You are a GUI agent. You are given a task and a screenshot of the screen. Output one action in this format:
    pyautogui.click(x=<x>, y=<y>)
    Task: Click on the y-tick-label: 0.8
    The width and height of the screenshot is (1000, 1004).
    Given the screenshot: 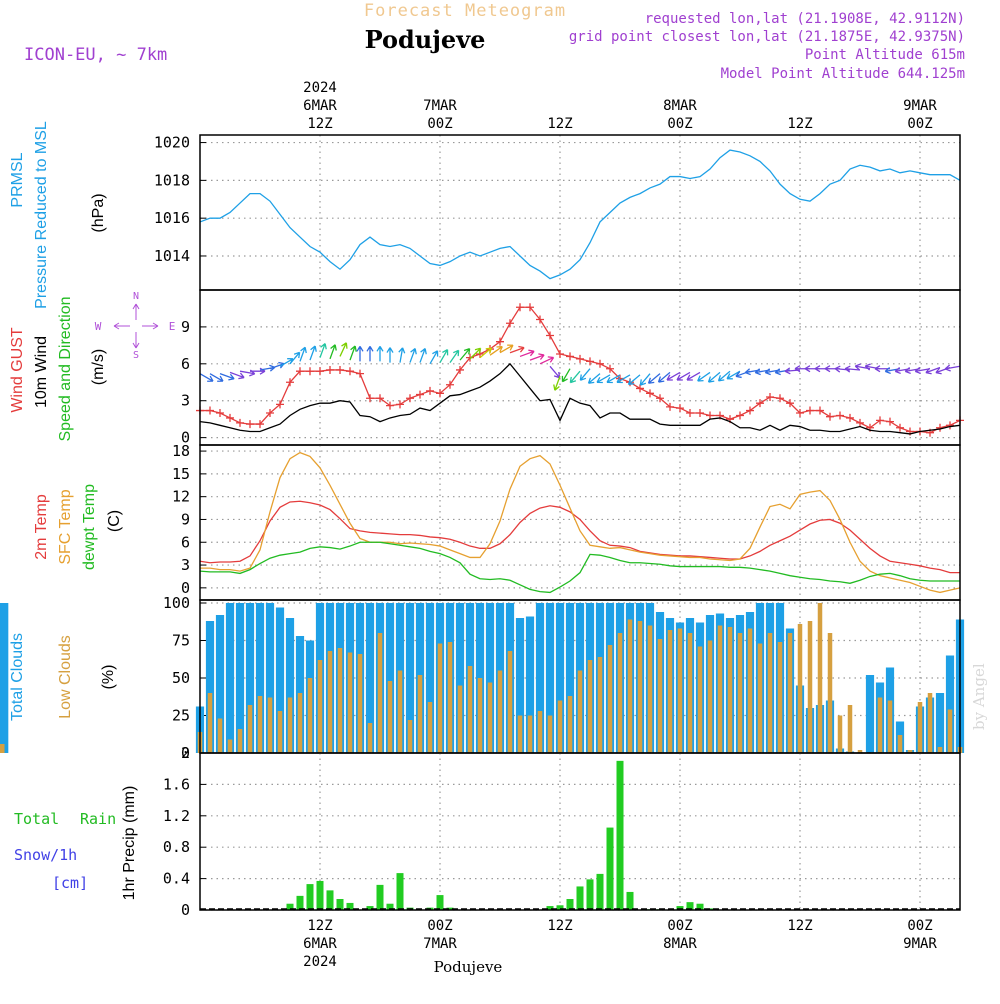 What is the action you would take?
    pyautogui.click(x=176, y=847)
    